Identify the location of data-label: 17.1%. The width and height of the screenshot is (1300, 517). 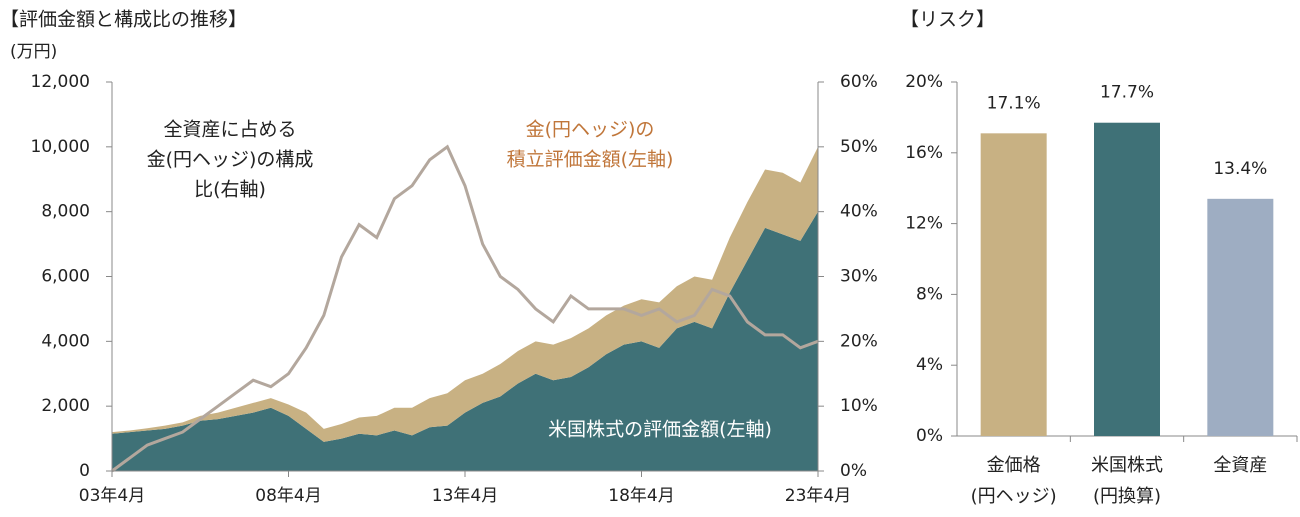
(1014, 103).